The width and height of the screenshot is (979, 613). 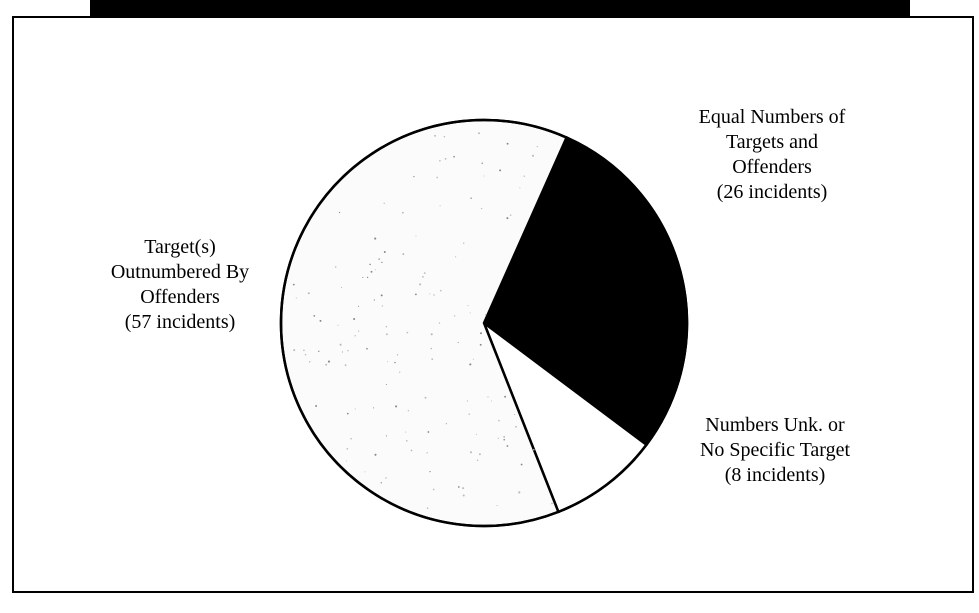 What do you see at coordinates (180, 297) in the screenshot?
I see `slice-label-line: Offenders` at bounding box center [180, 297].